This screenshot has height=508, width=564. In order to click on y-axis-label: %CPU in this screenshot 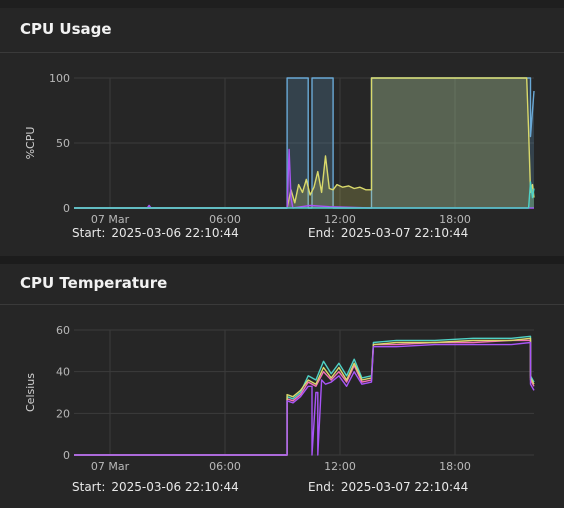, I will do `click(30, 143)`.